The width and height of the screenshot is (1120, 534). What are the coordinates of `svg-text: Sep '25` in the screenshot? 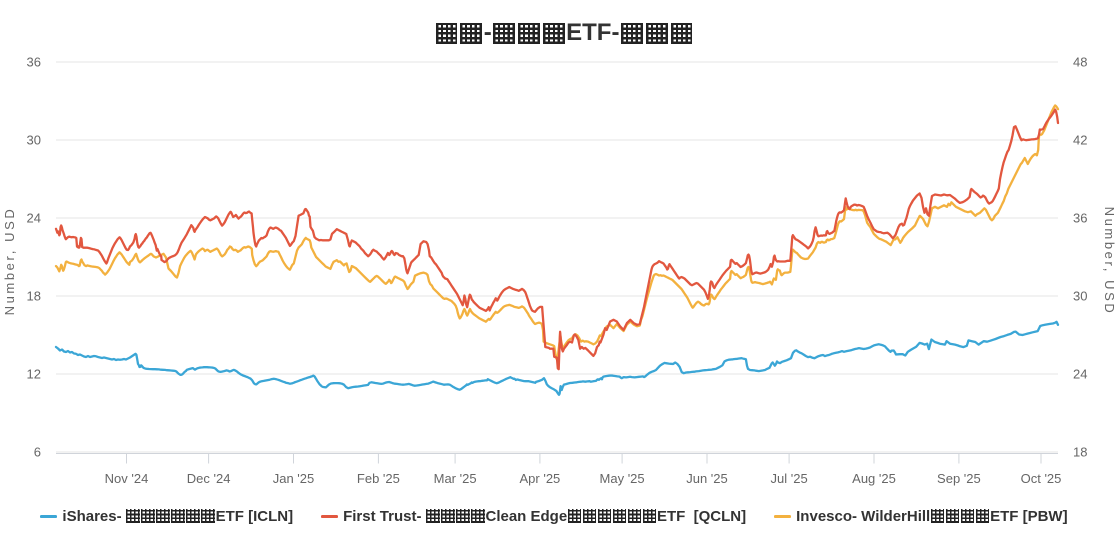 It's located at (959, 478).